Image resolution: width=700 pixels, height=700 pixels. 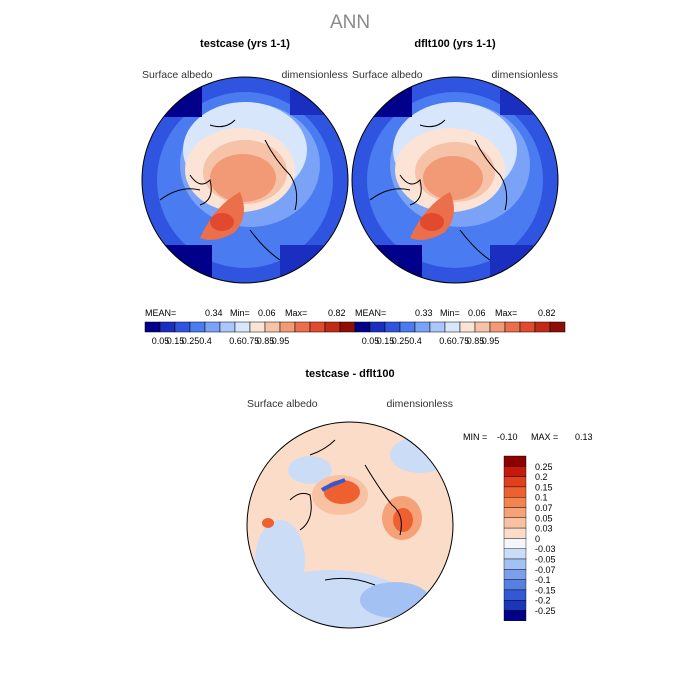 I want to click on colorbar-tick-label: 0.07, so click(x=544, y=508).